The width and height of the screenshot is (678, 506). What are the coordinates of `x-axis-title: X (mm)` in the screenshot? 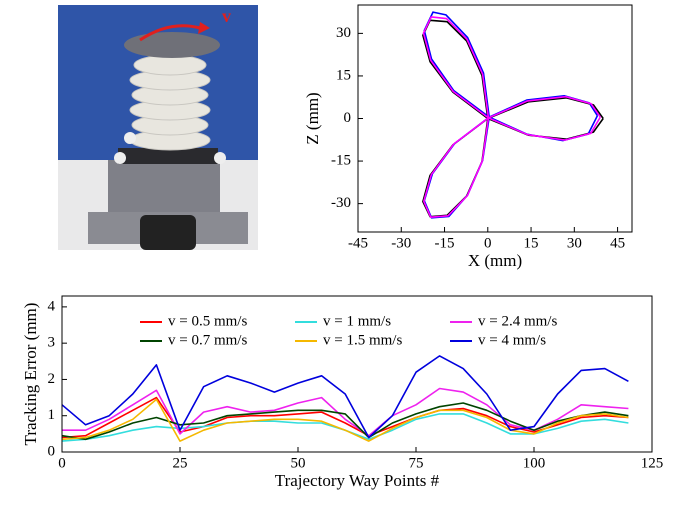 It's located at (495, 260).